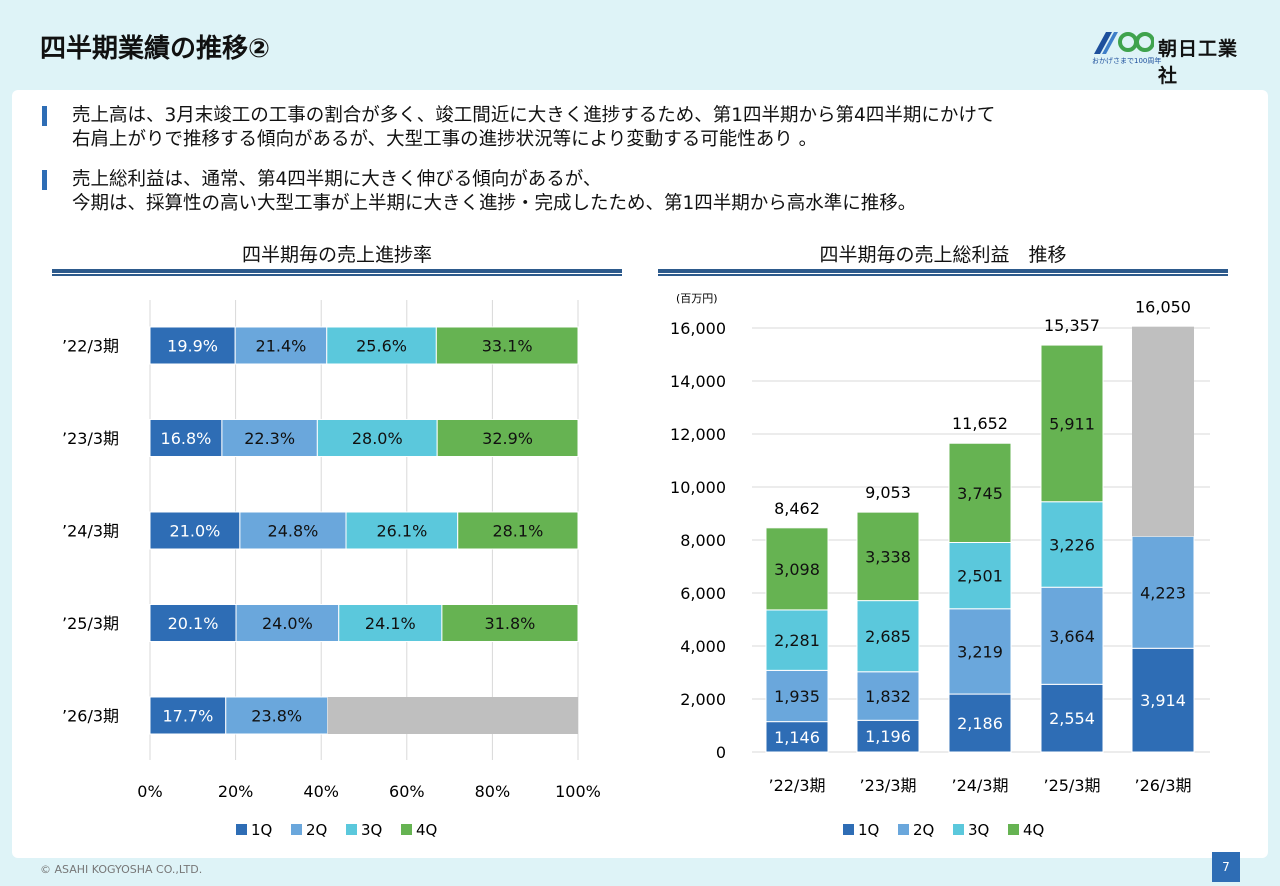 The image size is (1280, 886). What do you see at coordinates (336, 255) in the screenshot?
I see `left-chart-title: 四半期毎の売上進捗率` at bounding box center [336, 255].